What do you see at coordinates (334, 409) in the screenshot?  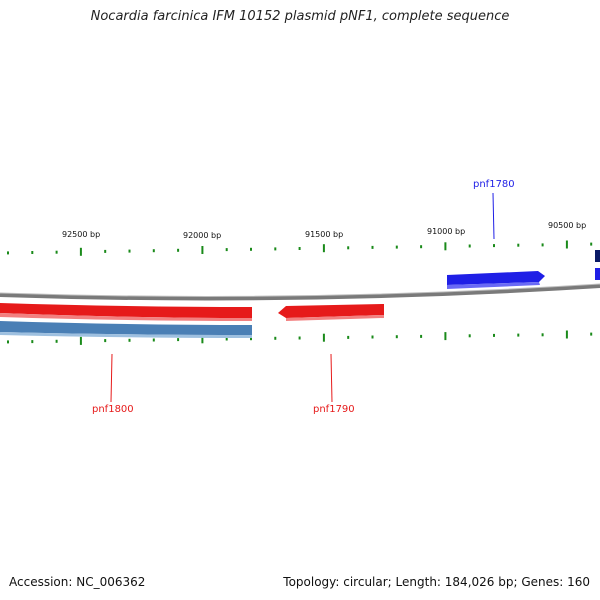 I see `gene-label-pnf1790: pnf1790` at bounding box center [334, 409].